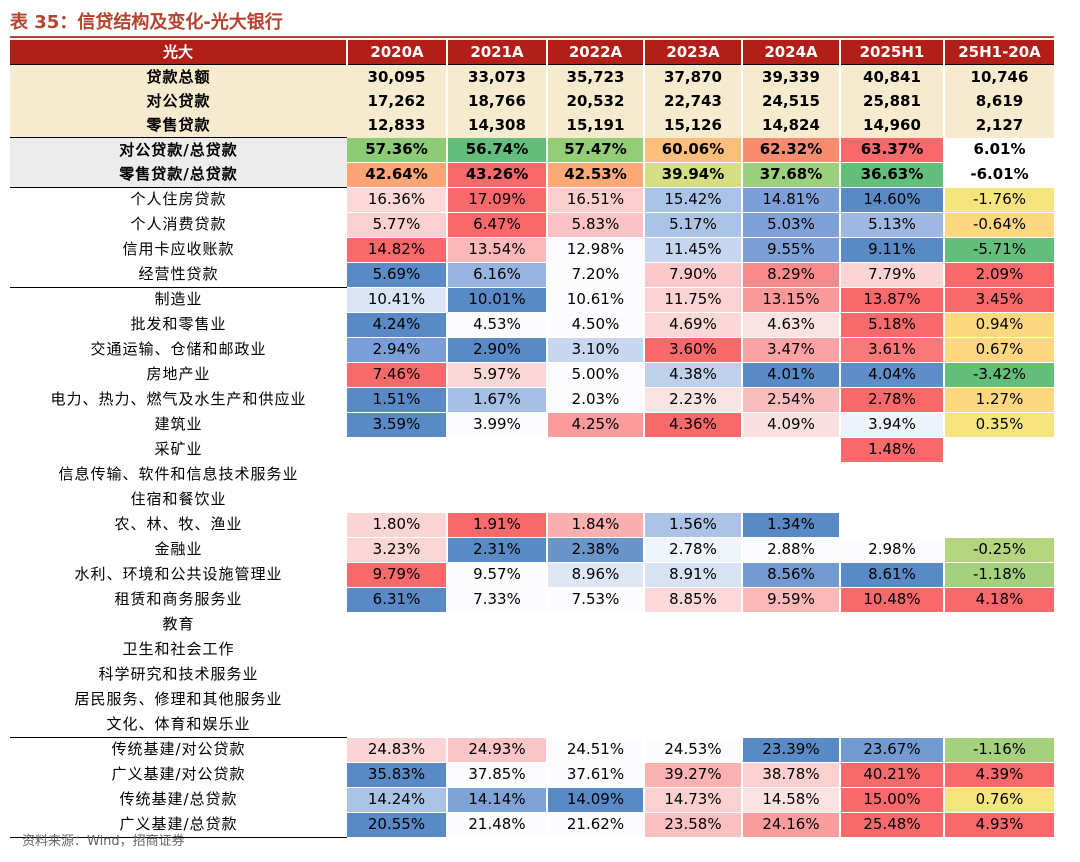 The width and height of the screenshot is (1080, 862). Describe the element at coordinates (791, 150) in the screenshot. I see `value-cell: 62.32%` at that location.